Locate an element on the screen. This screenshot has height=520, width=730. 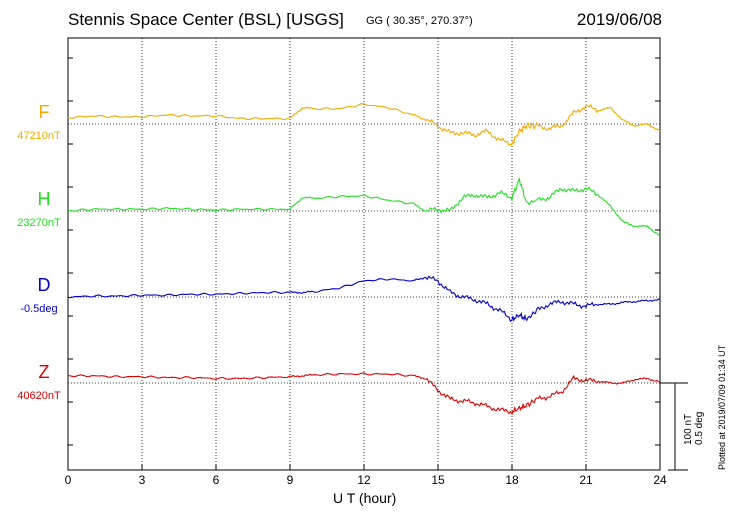
series-line-f is located at coordinates (364, 124).